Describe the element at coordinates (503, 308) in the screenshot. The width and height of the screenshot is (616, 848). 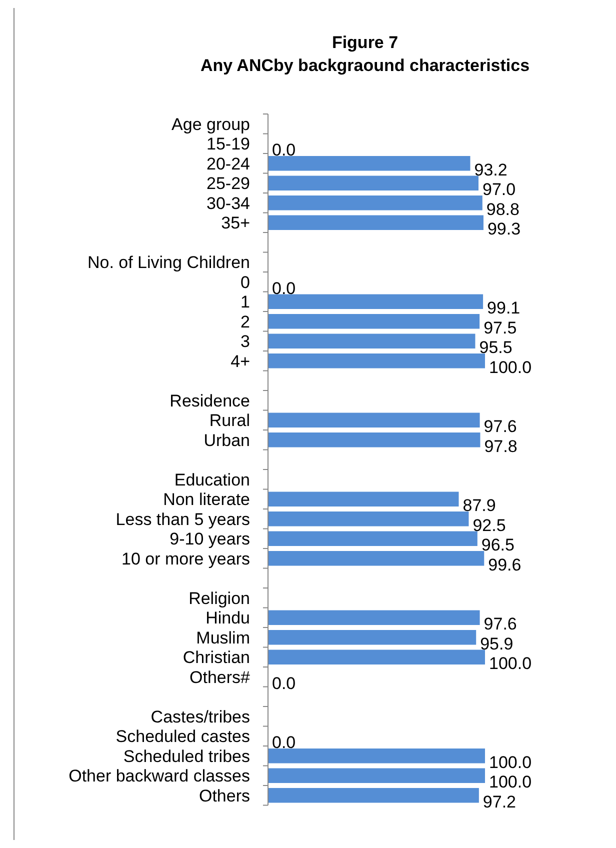
I see `data-label: 99.1` at that location.